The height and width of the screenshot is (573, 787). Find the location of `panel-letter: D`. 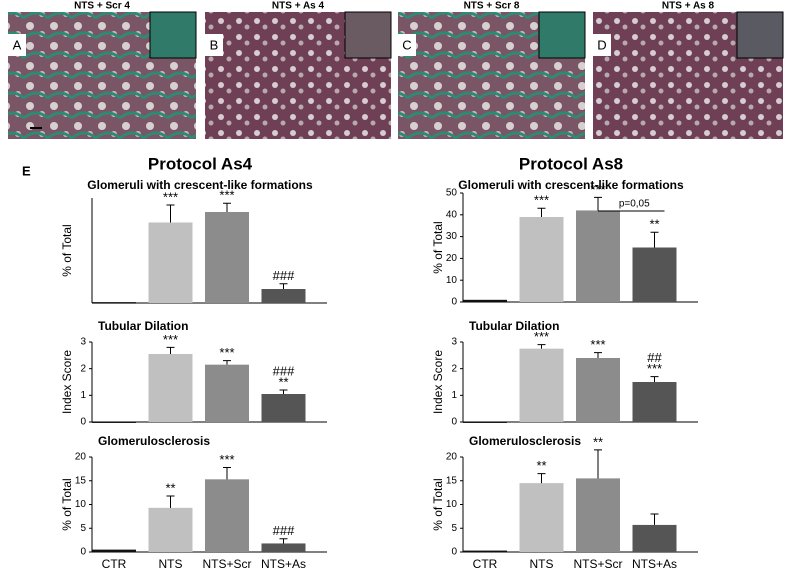

panel-letter: D is located at coordinates (601, 44).